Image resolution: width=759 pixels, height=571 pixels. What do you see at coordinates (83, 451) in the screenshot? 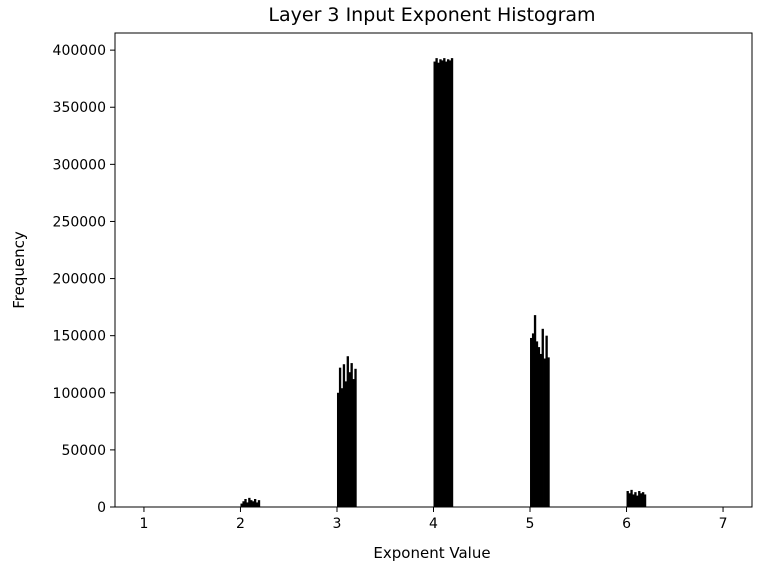
I see `y-tick-label: 50000` at bounding box center [83, 451].